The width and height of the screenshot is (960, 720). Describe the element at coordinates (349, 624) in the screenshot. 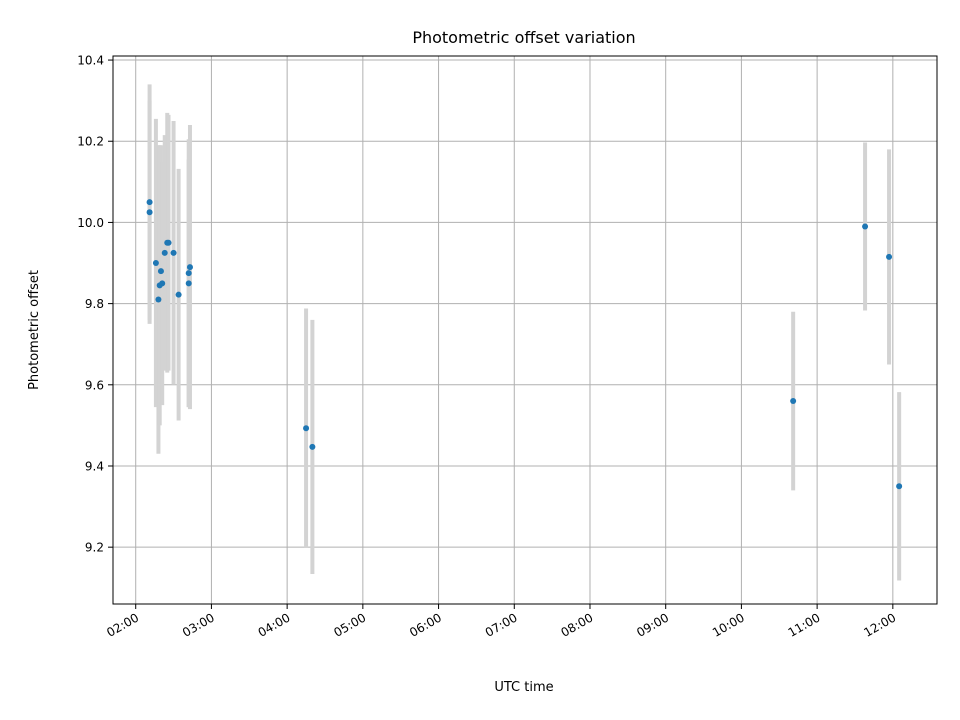

I see `x-tick-label: 05:00` at that location.